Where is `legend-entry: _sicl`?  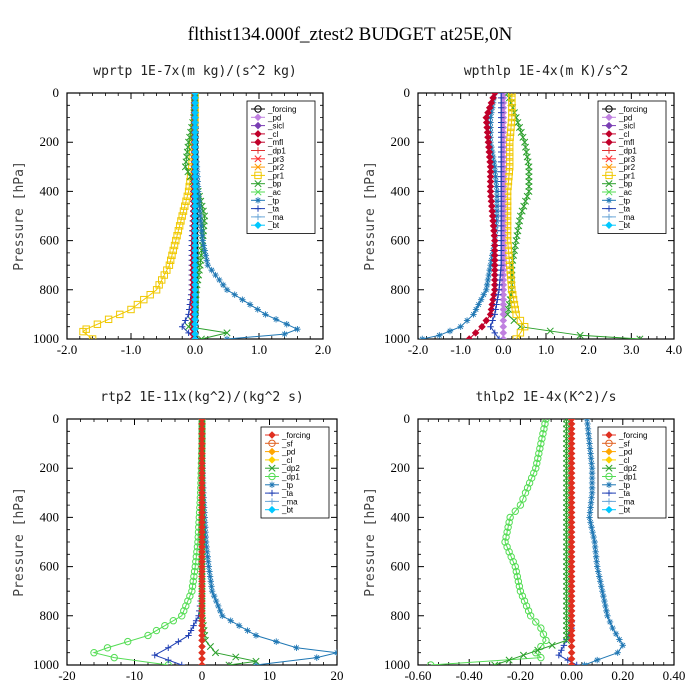
legend-entry: _sicl is located at coordinates (626, 126).